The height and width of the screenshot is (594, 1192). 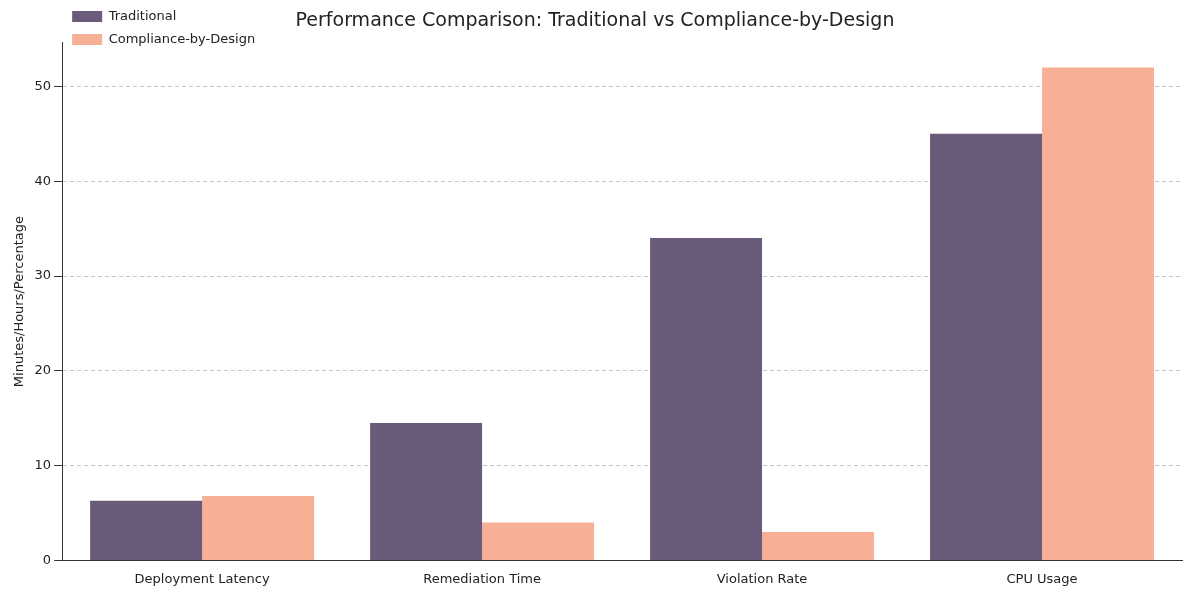 I want to click on y-axis-title: Minutes/Hours/Percentage, so click(x=19, y=302).